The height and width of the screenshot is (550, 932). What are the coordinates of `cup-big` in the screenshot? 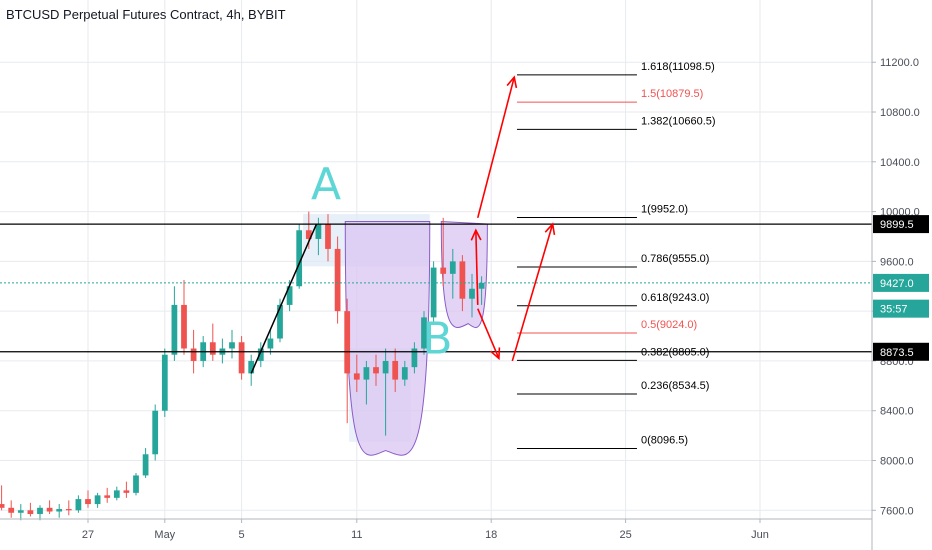 It's located at (387, 338).